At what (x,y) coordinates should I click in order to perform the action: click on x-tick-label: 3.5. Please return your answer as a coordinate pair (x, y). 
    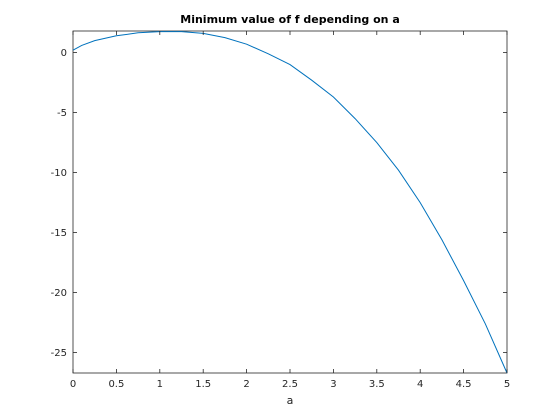
    Looking at the image, I should click on (377, 384).